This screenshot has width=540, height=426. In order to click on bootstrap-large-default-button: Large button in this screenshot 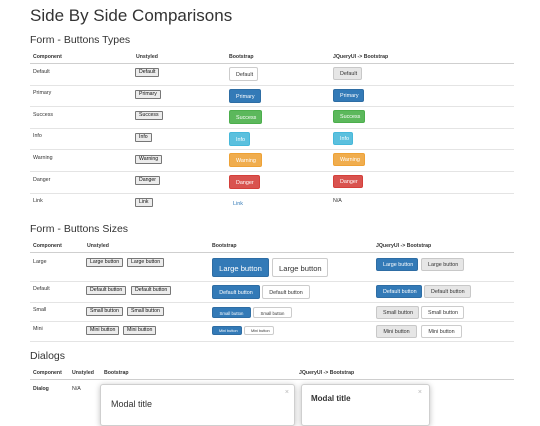, I will do `click(300, 267)`.